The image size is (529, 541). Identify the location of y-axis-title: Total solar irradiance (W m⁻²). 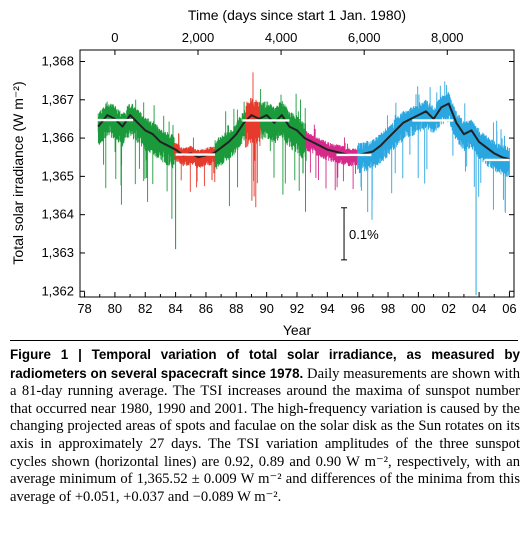
(18, 172).